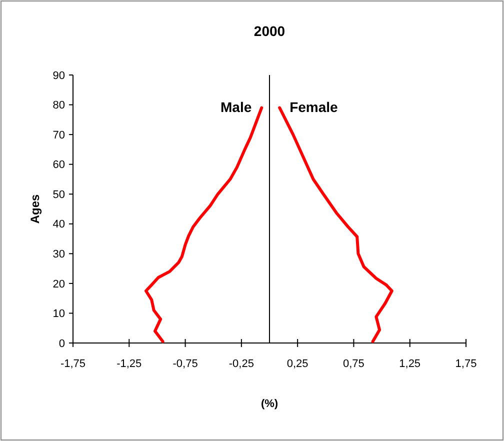 The width and height of the screenshot is (504, 441). What do you see at coordinates (58, 254) in the screenshot?
I see `y-tick-label: 30` at bounding box center [58, 254].